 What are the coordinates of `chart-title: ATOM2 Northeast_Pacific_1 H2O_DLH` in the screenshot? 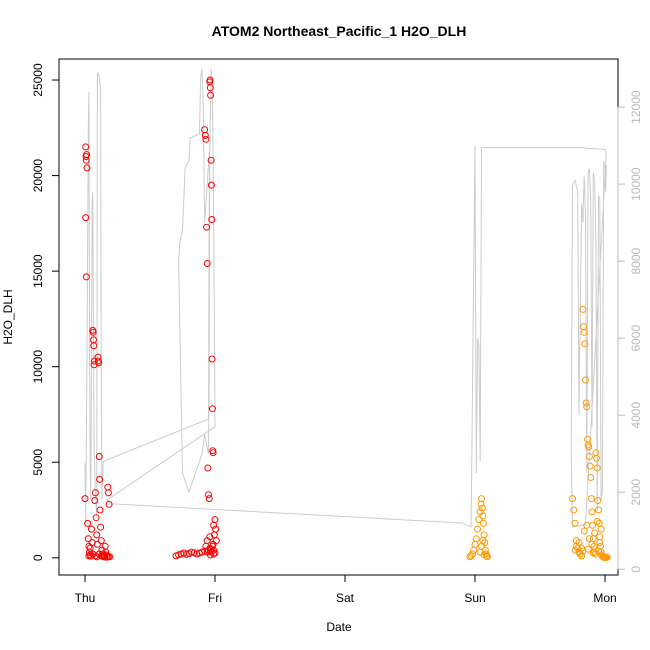 It's located at (339, 31).